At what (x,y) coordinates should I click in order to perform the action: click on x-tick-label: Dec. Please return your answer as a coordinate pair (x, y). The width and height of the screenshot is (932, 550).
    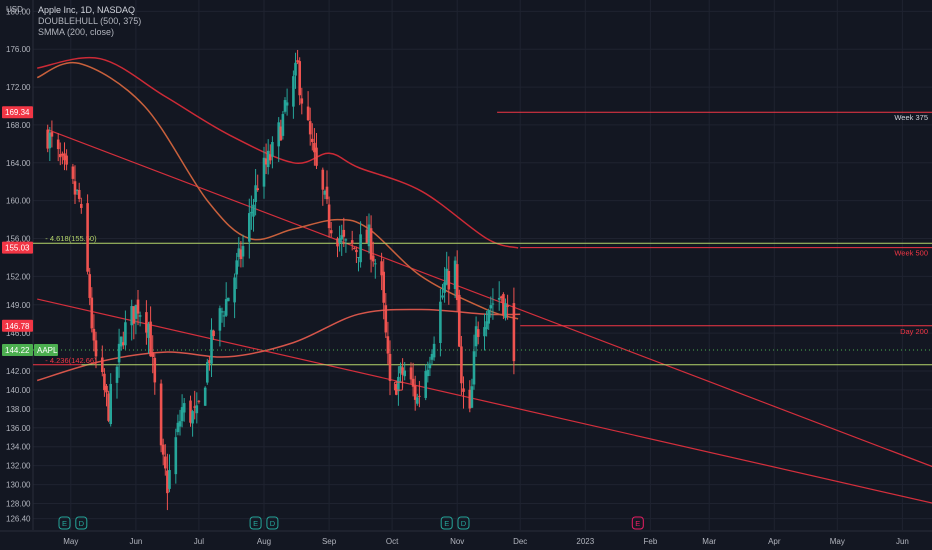
    Looking at the image, I should click on (520, 541).